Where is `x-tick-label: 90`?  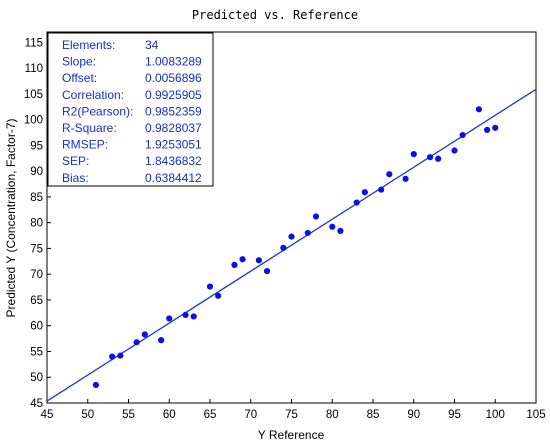
x-tick-label: 90 is located at coordinates (413, 415).